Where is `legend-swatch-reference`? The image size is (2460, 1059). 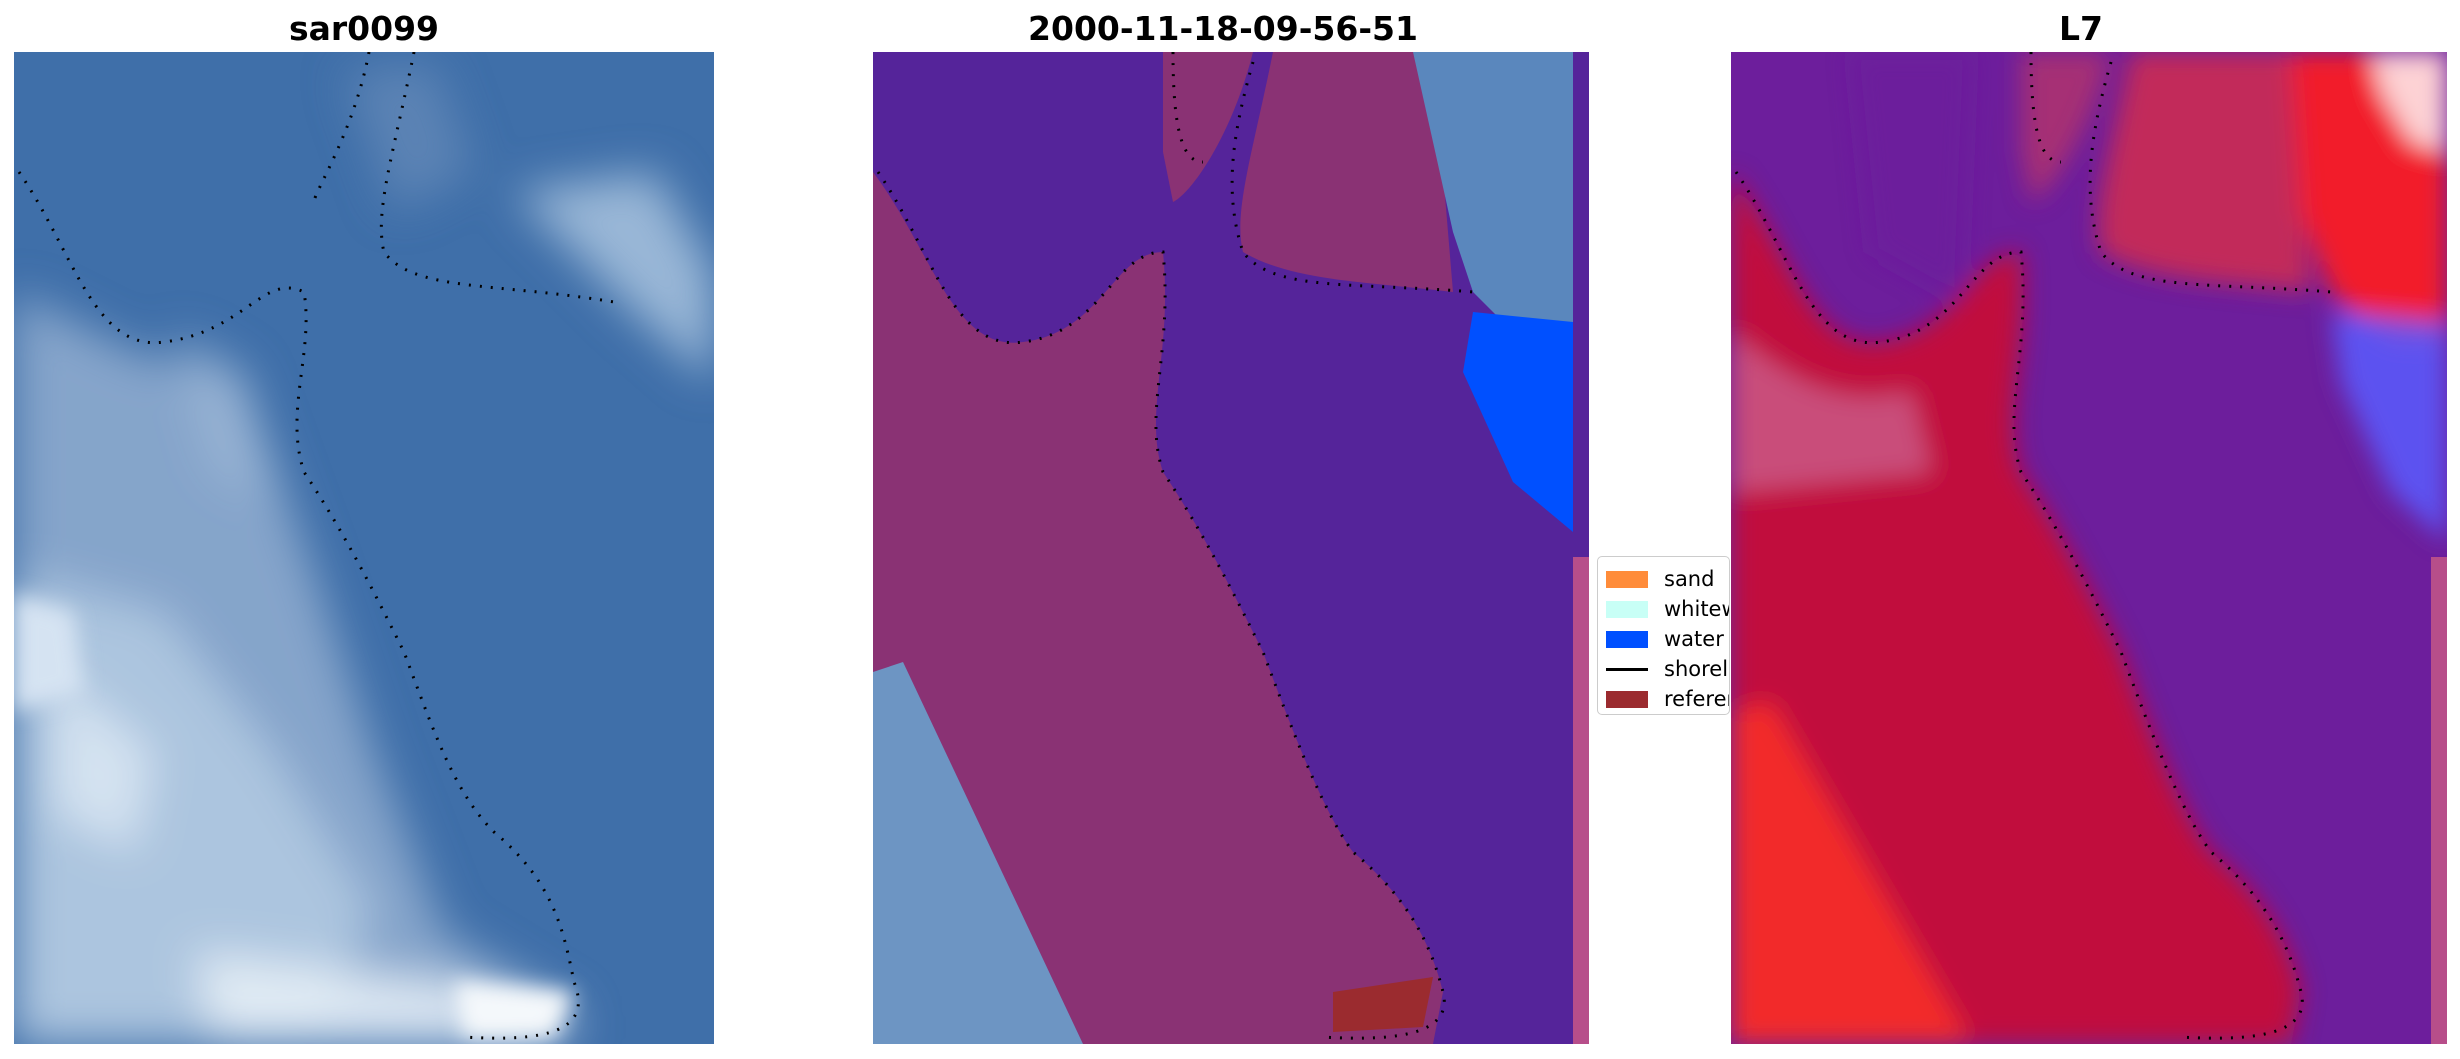 legend-swatch-reference is located at coordinates (1627, 699).